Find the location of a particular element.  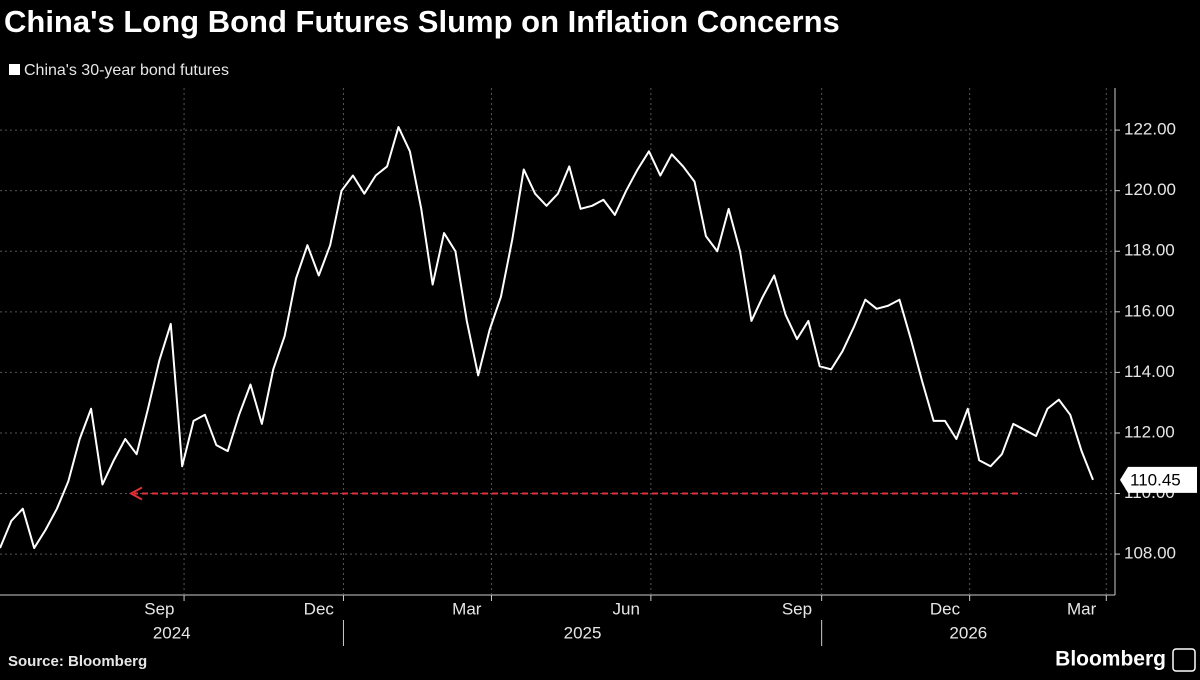

source: Source: Bloomberg is located at coordinates (77, 661).